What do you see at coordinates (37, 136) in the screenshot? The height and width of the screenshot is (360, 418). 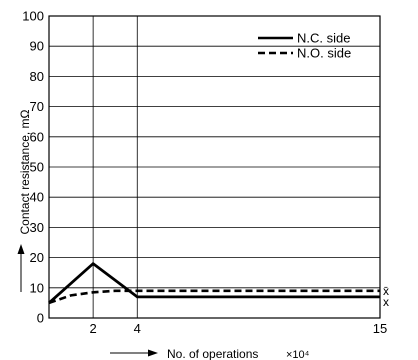 I see `y-tick-label: 60` at bounding box center [37, 136].